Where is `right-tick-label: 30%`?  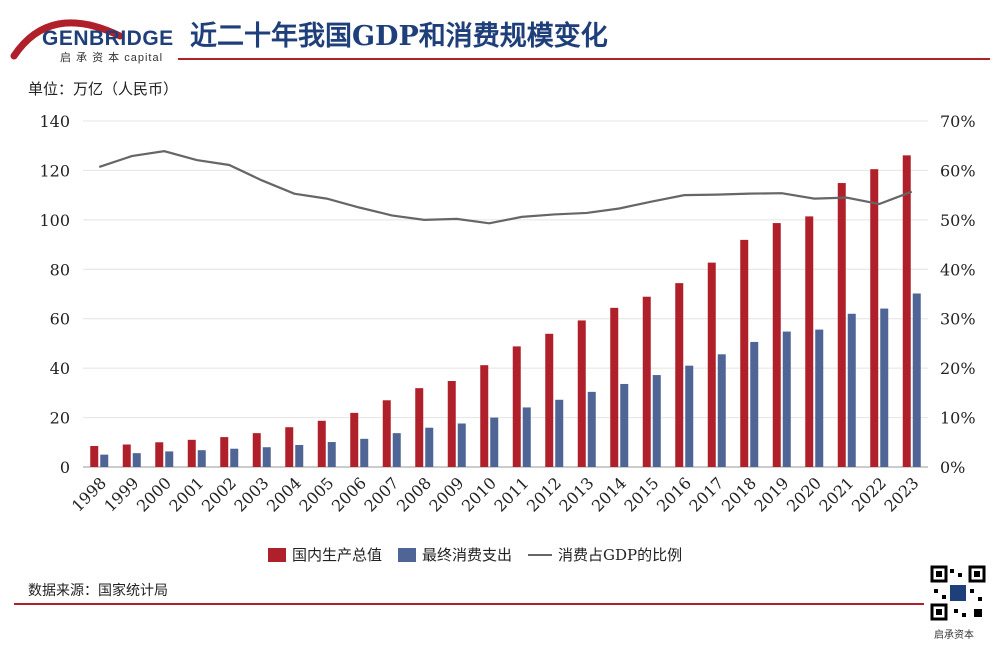 right-tick-label: 30% is located at coordinates (958, 319).